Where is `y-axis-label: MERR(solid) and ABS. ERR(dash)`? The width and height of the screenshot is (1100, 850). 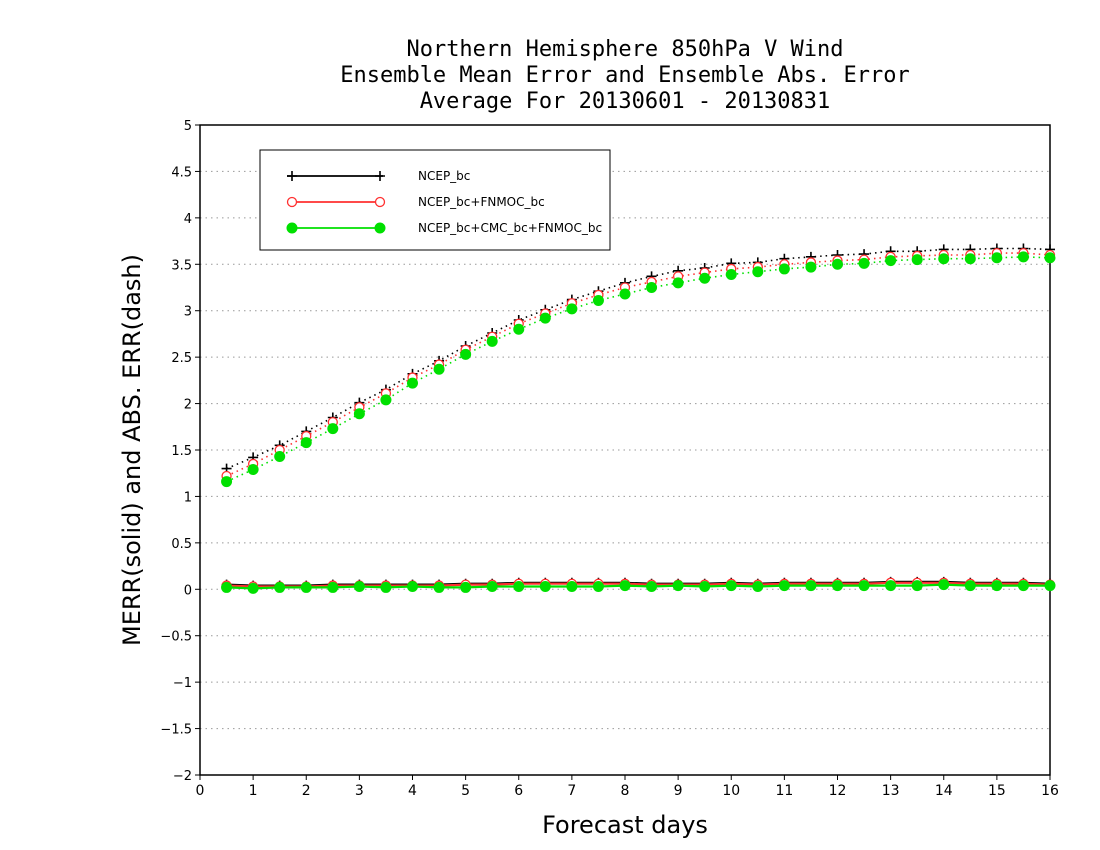 y-axis-label: MERR(solid) and ABS. ERR(dash) is located at coordinates (132, 450).